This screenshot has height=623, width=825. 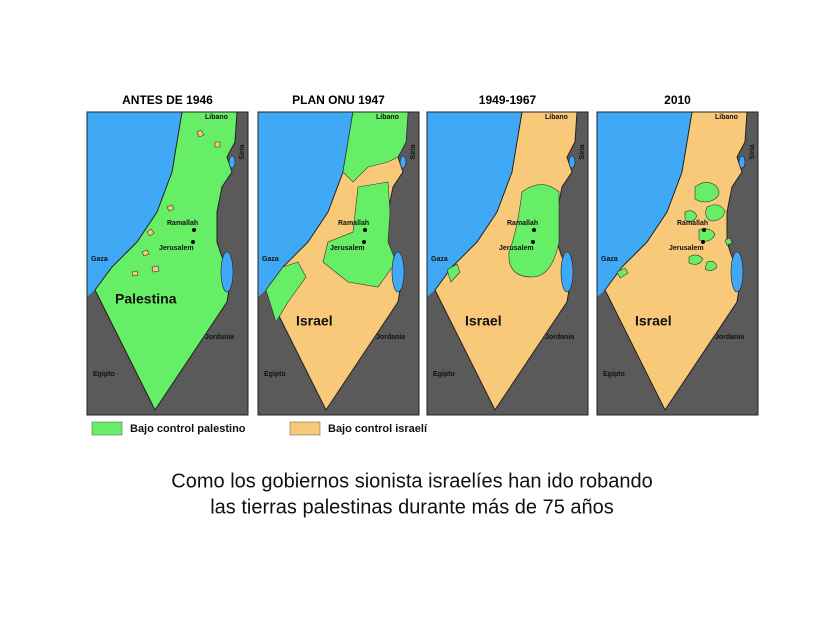 I want to click on main-label: Palestina, so click(x=146, y=299).